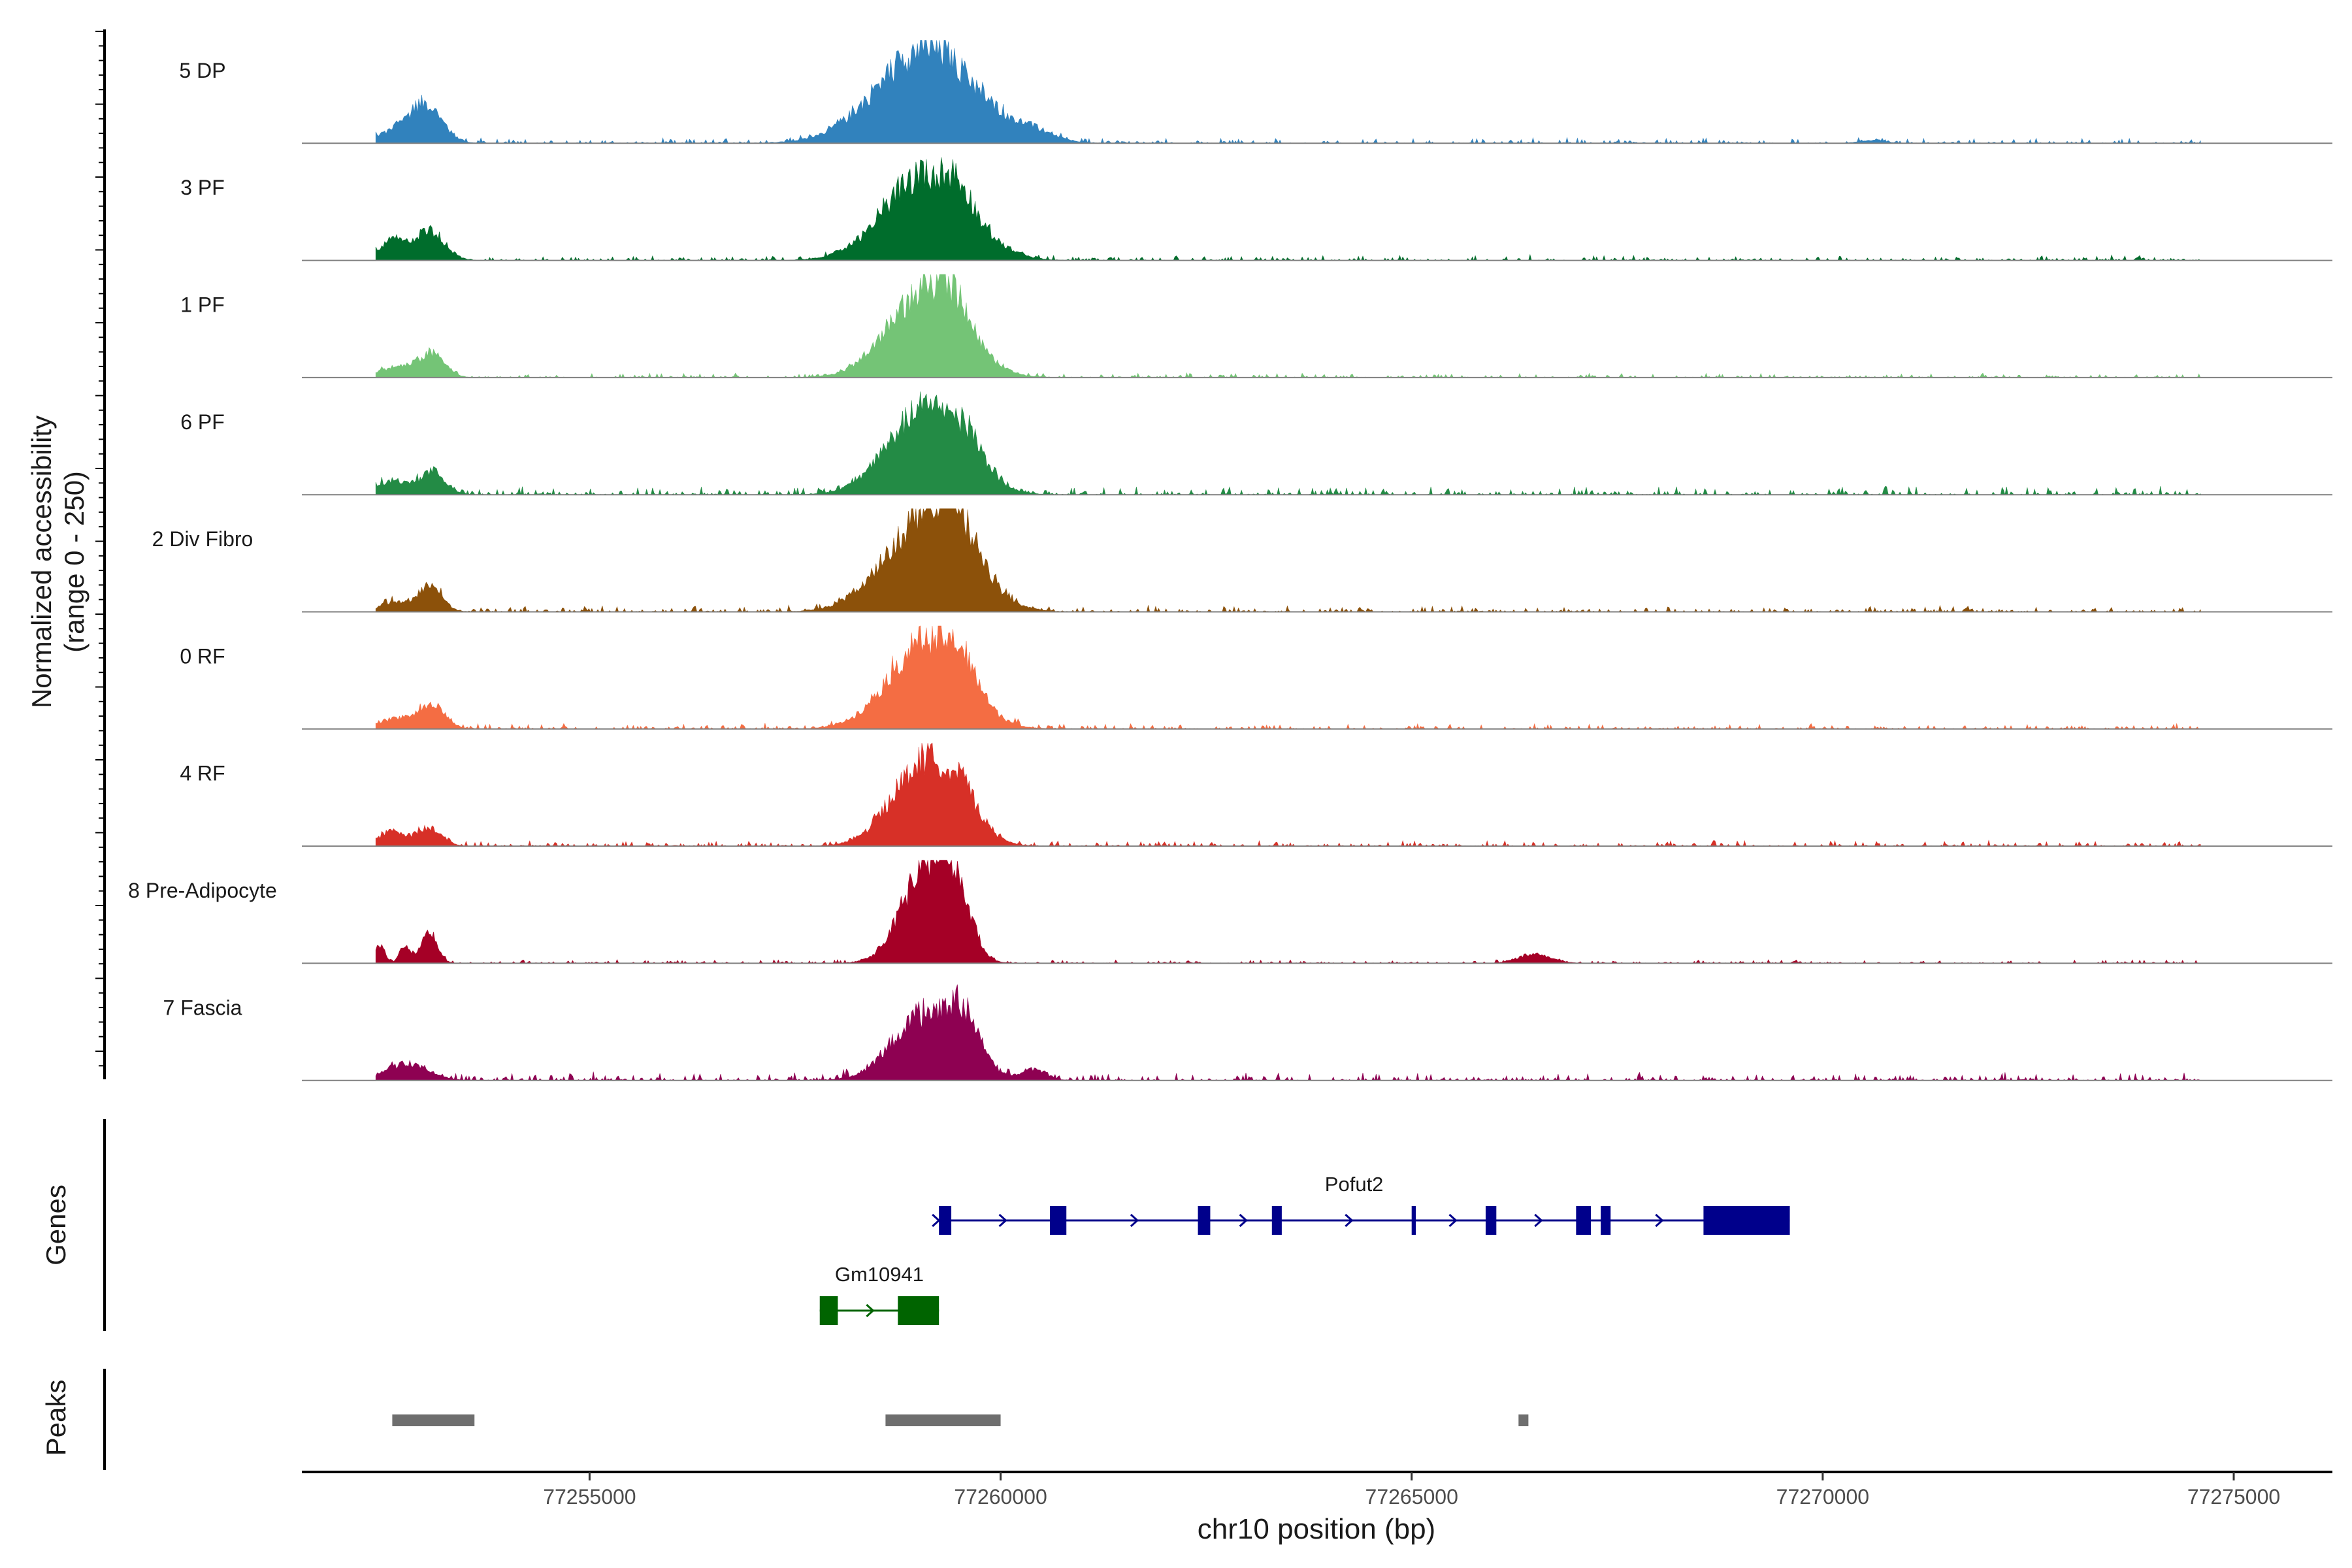 The width and height of the screenshot is (2352, 1568). I want to click on peaks-panel-label: Peaks, so click(56, 1418).